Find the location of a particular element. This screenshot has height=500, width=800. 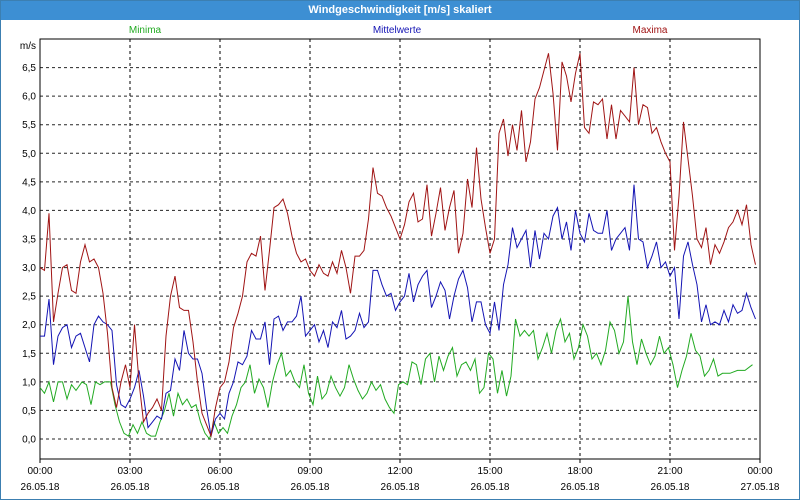

window-title: Windgeschwindigkeit [m/s] skaliert is located at coordinates (400, 10).